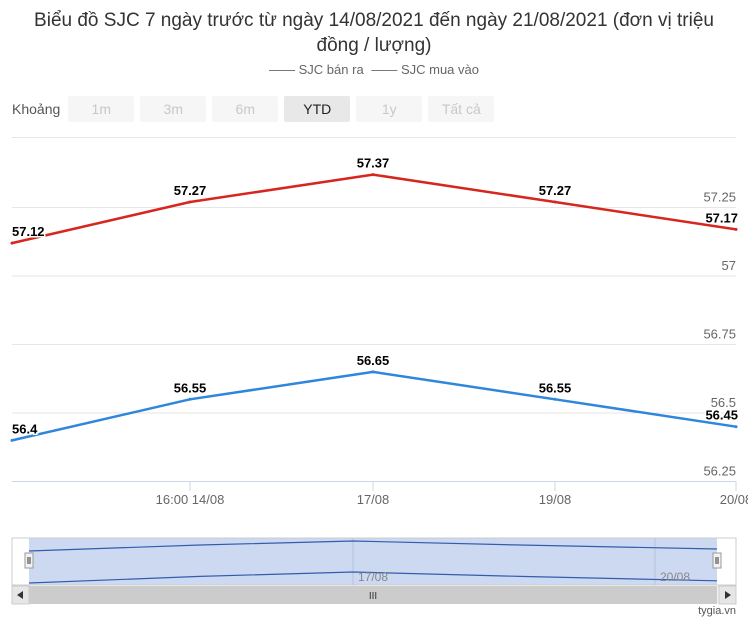  Describe the element at coordinates (245, 109) in the screenshot. I see `range-button-6m: 6m` at that location.